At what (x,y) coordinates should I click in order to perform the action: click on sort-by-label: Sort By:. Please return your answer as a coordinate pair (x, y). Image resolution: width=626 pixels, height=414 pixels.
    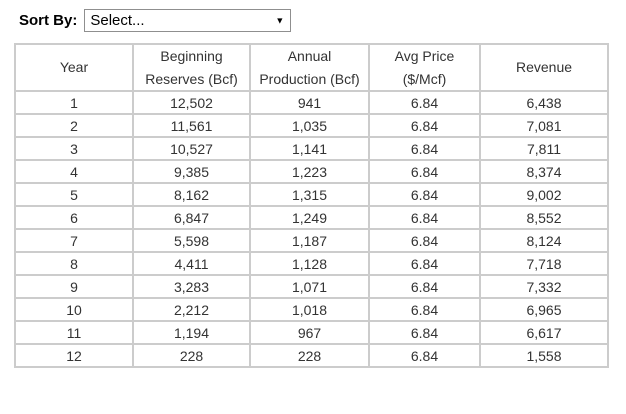
    Looking at the image, I should click on (48, 20).